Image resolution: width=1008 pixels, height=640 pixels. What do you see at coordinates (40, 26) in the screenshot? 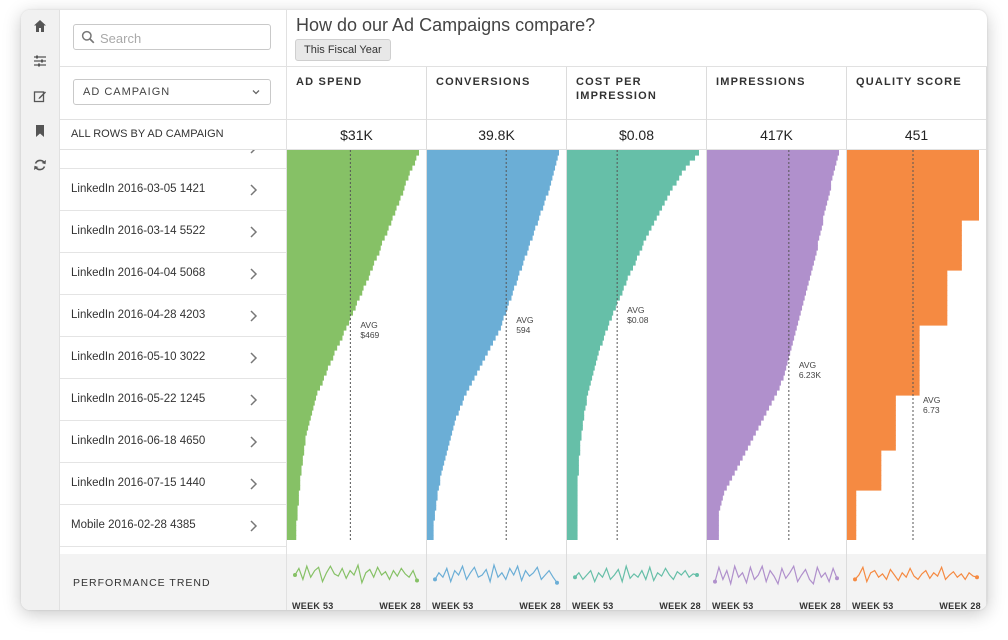
I see `home-icon` at bounding box center [40, 26].